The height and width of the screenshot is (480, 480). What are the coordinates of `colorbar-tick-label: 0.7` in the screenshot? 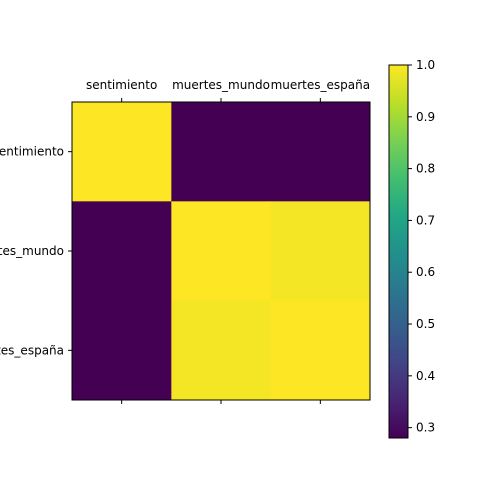 It's located at (425, 220).